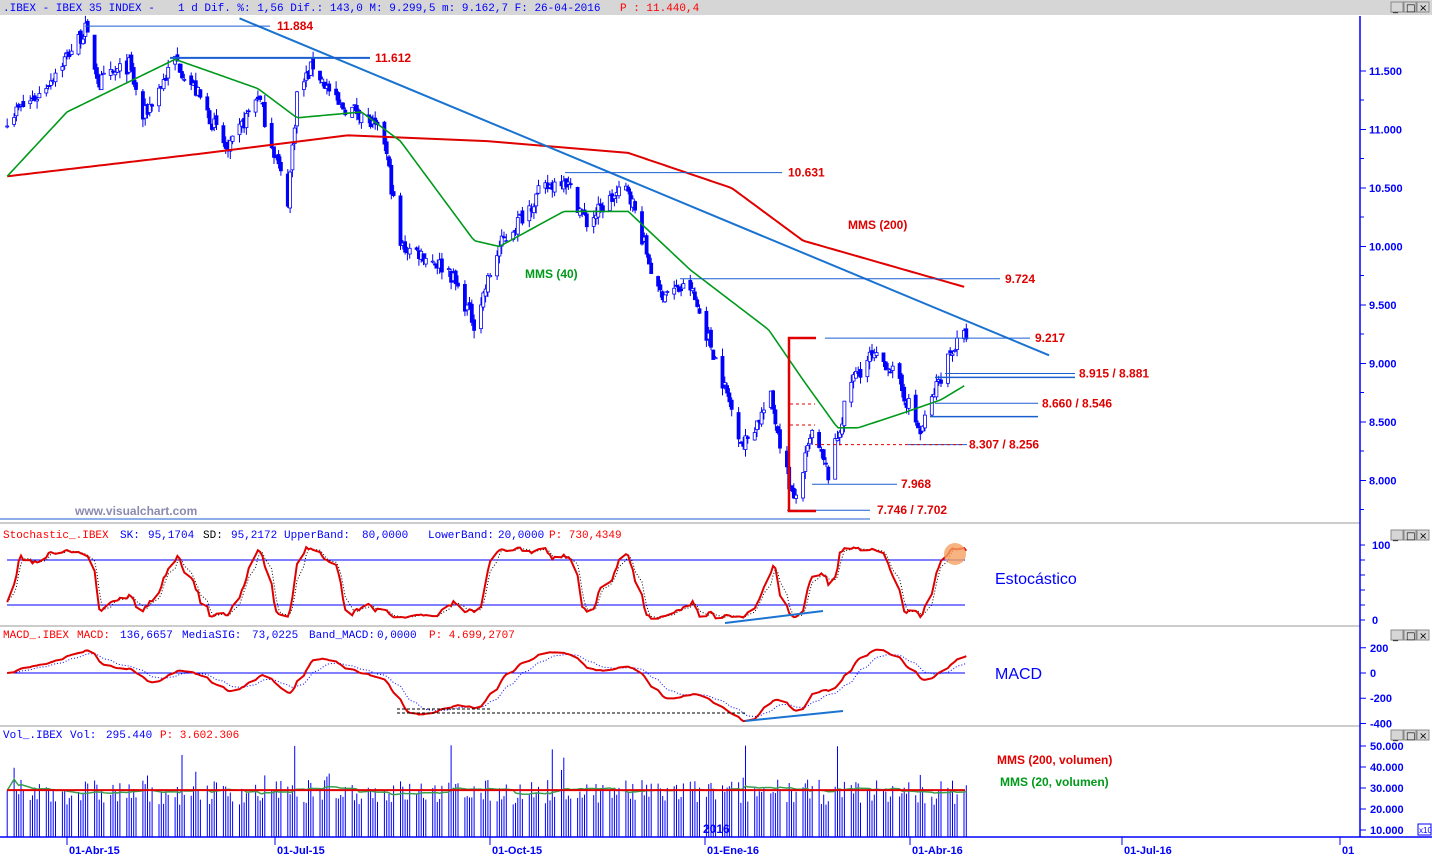  I want to click on maximize-button-frame, so click(1410, 635).